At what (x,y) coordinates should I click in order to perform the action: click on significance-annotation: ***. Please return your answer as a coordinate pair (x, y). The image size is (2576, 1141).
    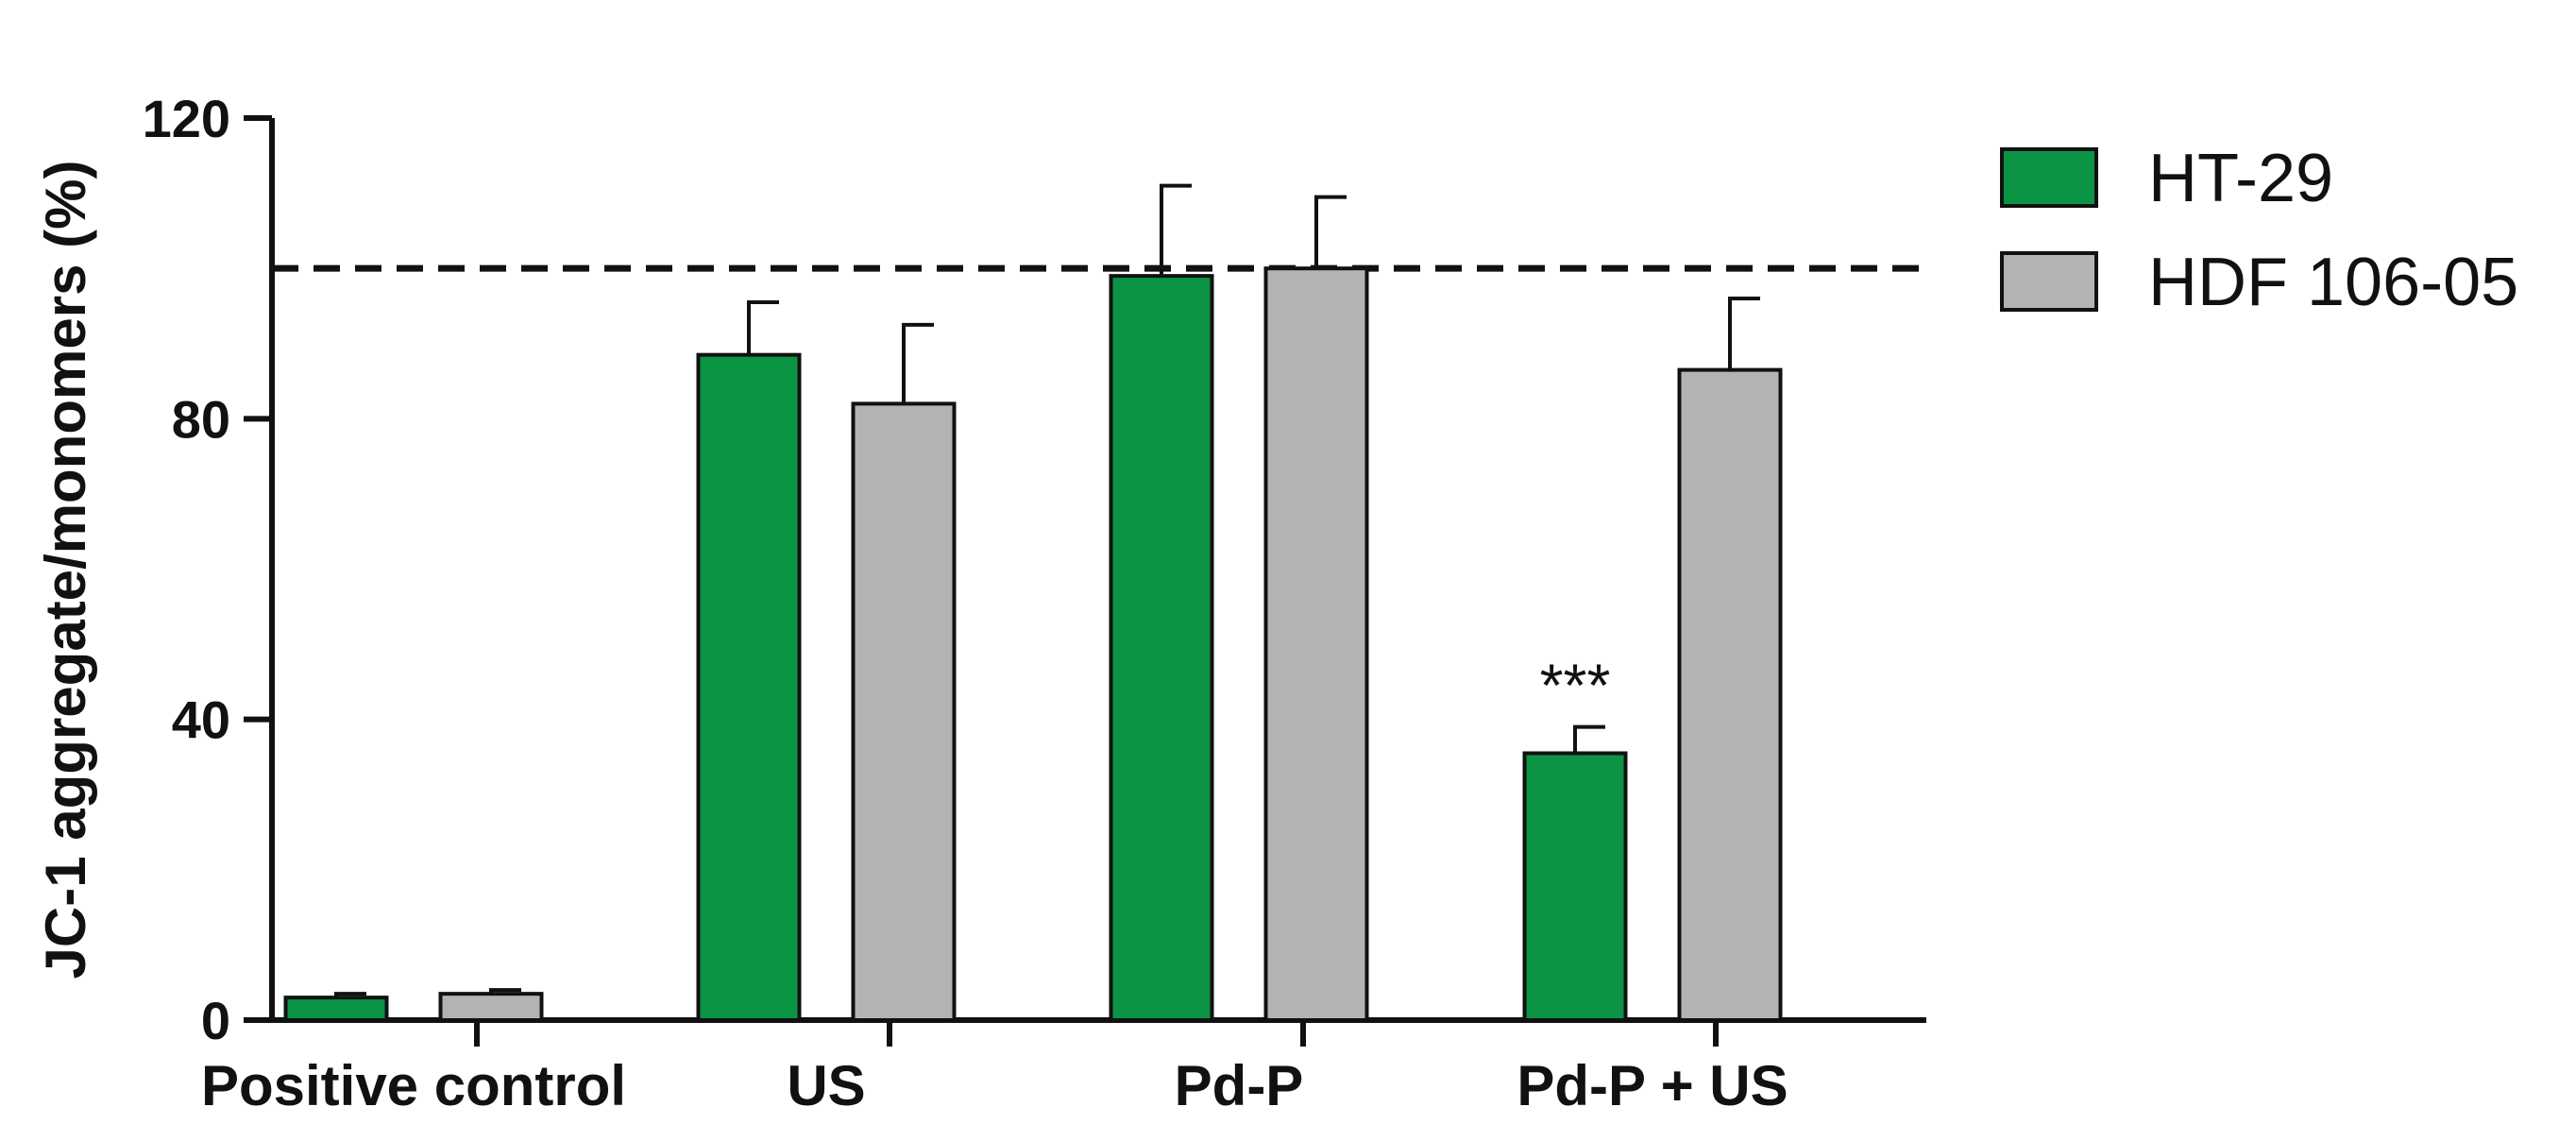
    Looking at the image, I should click on (1575, 686).